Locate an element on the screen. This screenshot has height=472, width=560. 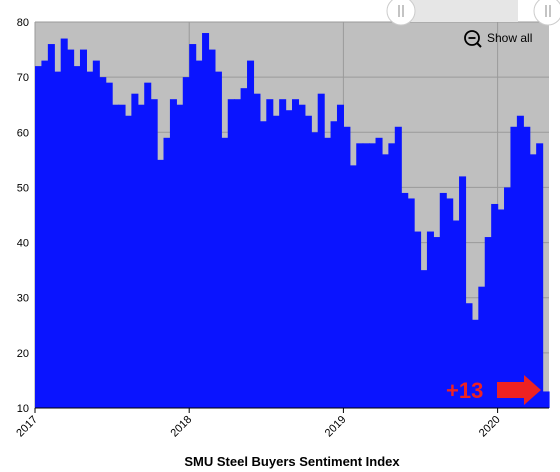
x-tick-label: 2019 is located at coordinates (336, 427).